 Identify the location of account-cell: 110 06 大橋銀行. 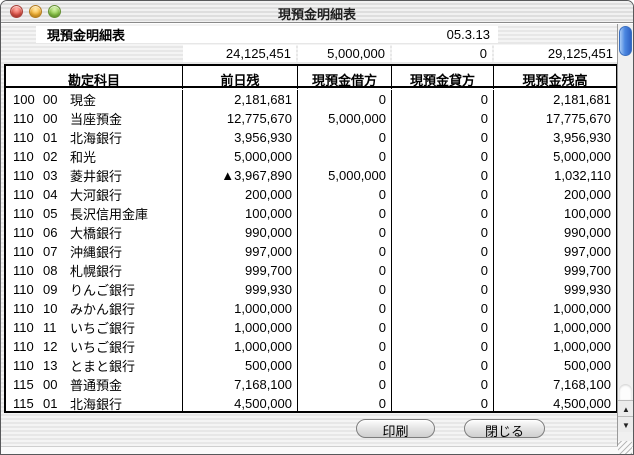
(68, 233).